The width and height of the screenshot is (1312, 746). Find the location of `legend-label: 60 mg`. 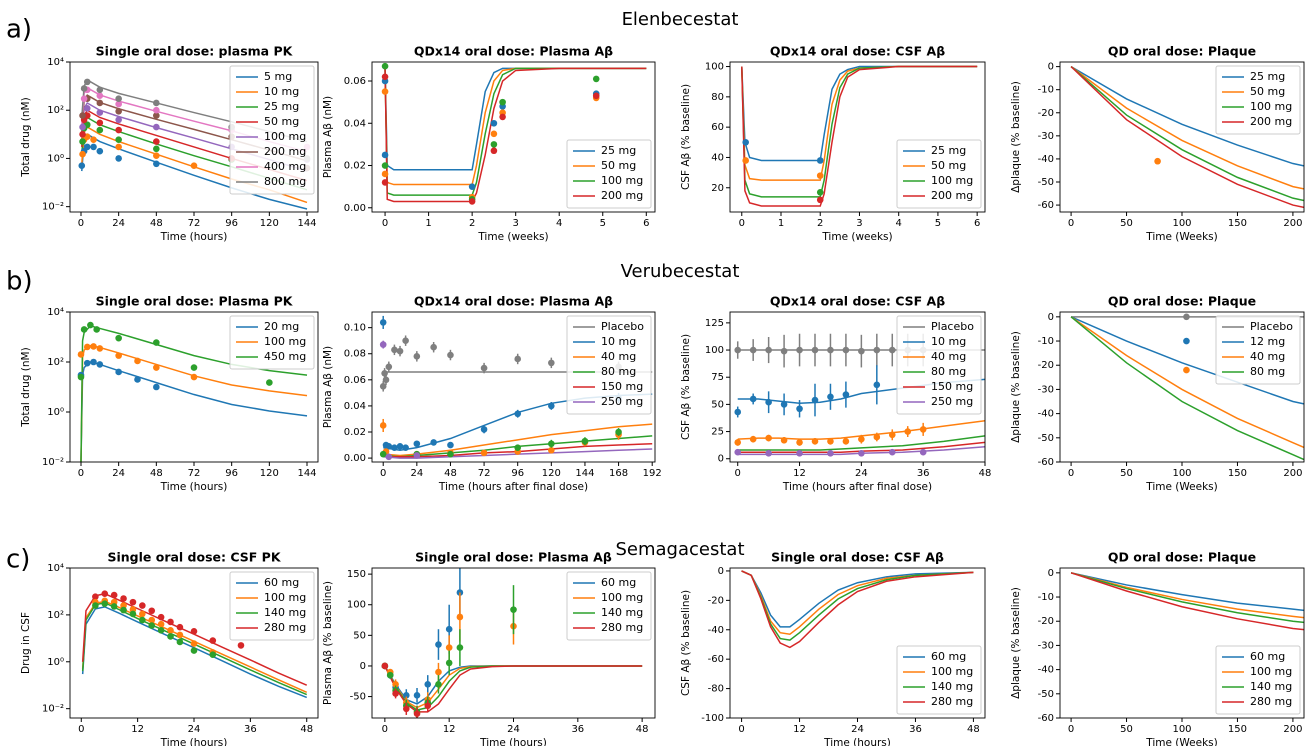

legend-label: 60 mg is located at coordinates (948, 656).